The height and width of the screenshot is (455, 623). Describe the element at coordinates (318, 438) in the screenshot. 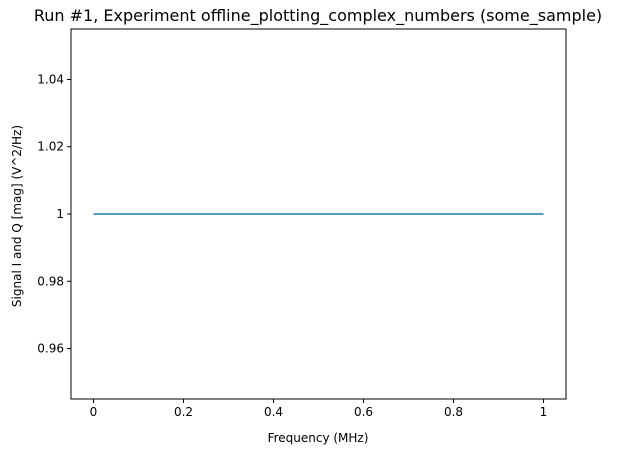

I see `x-axis-label: Frequency (MHz)` at that location.